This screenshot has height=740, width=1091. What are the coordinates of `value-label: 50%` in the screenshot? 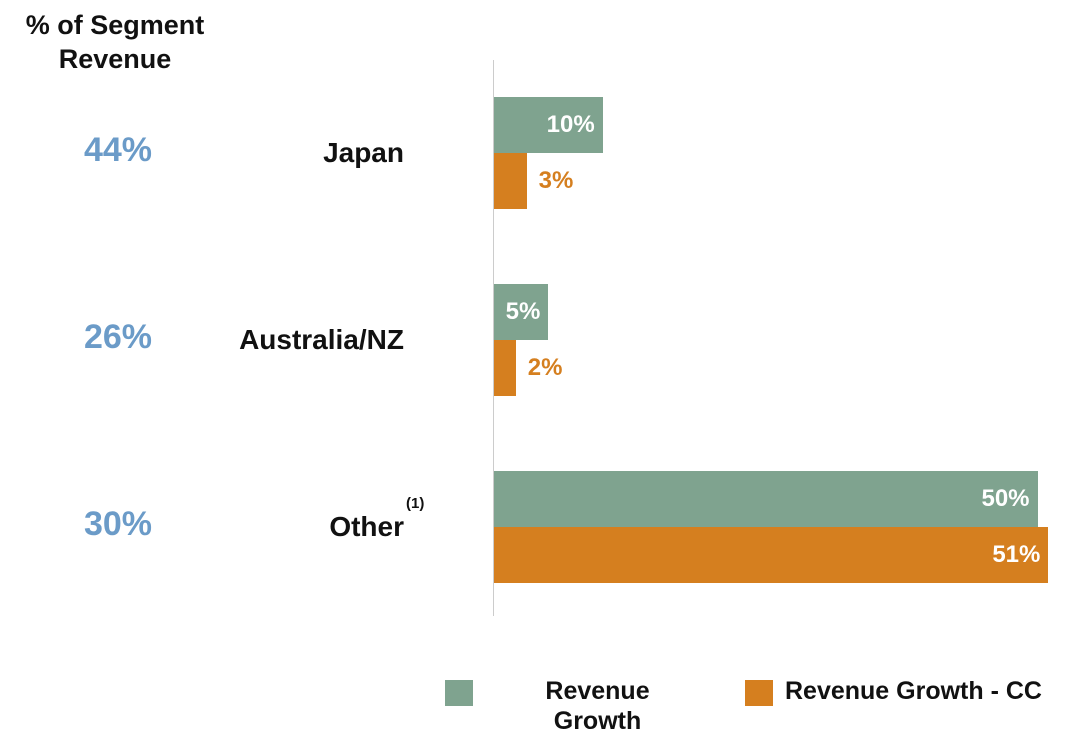 It's located at (1005, 498).